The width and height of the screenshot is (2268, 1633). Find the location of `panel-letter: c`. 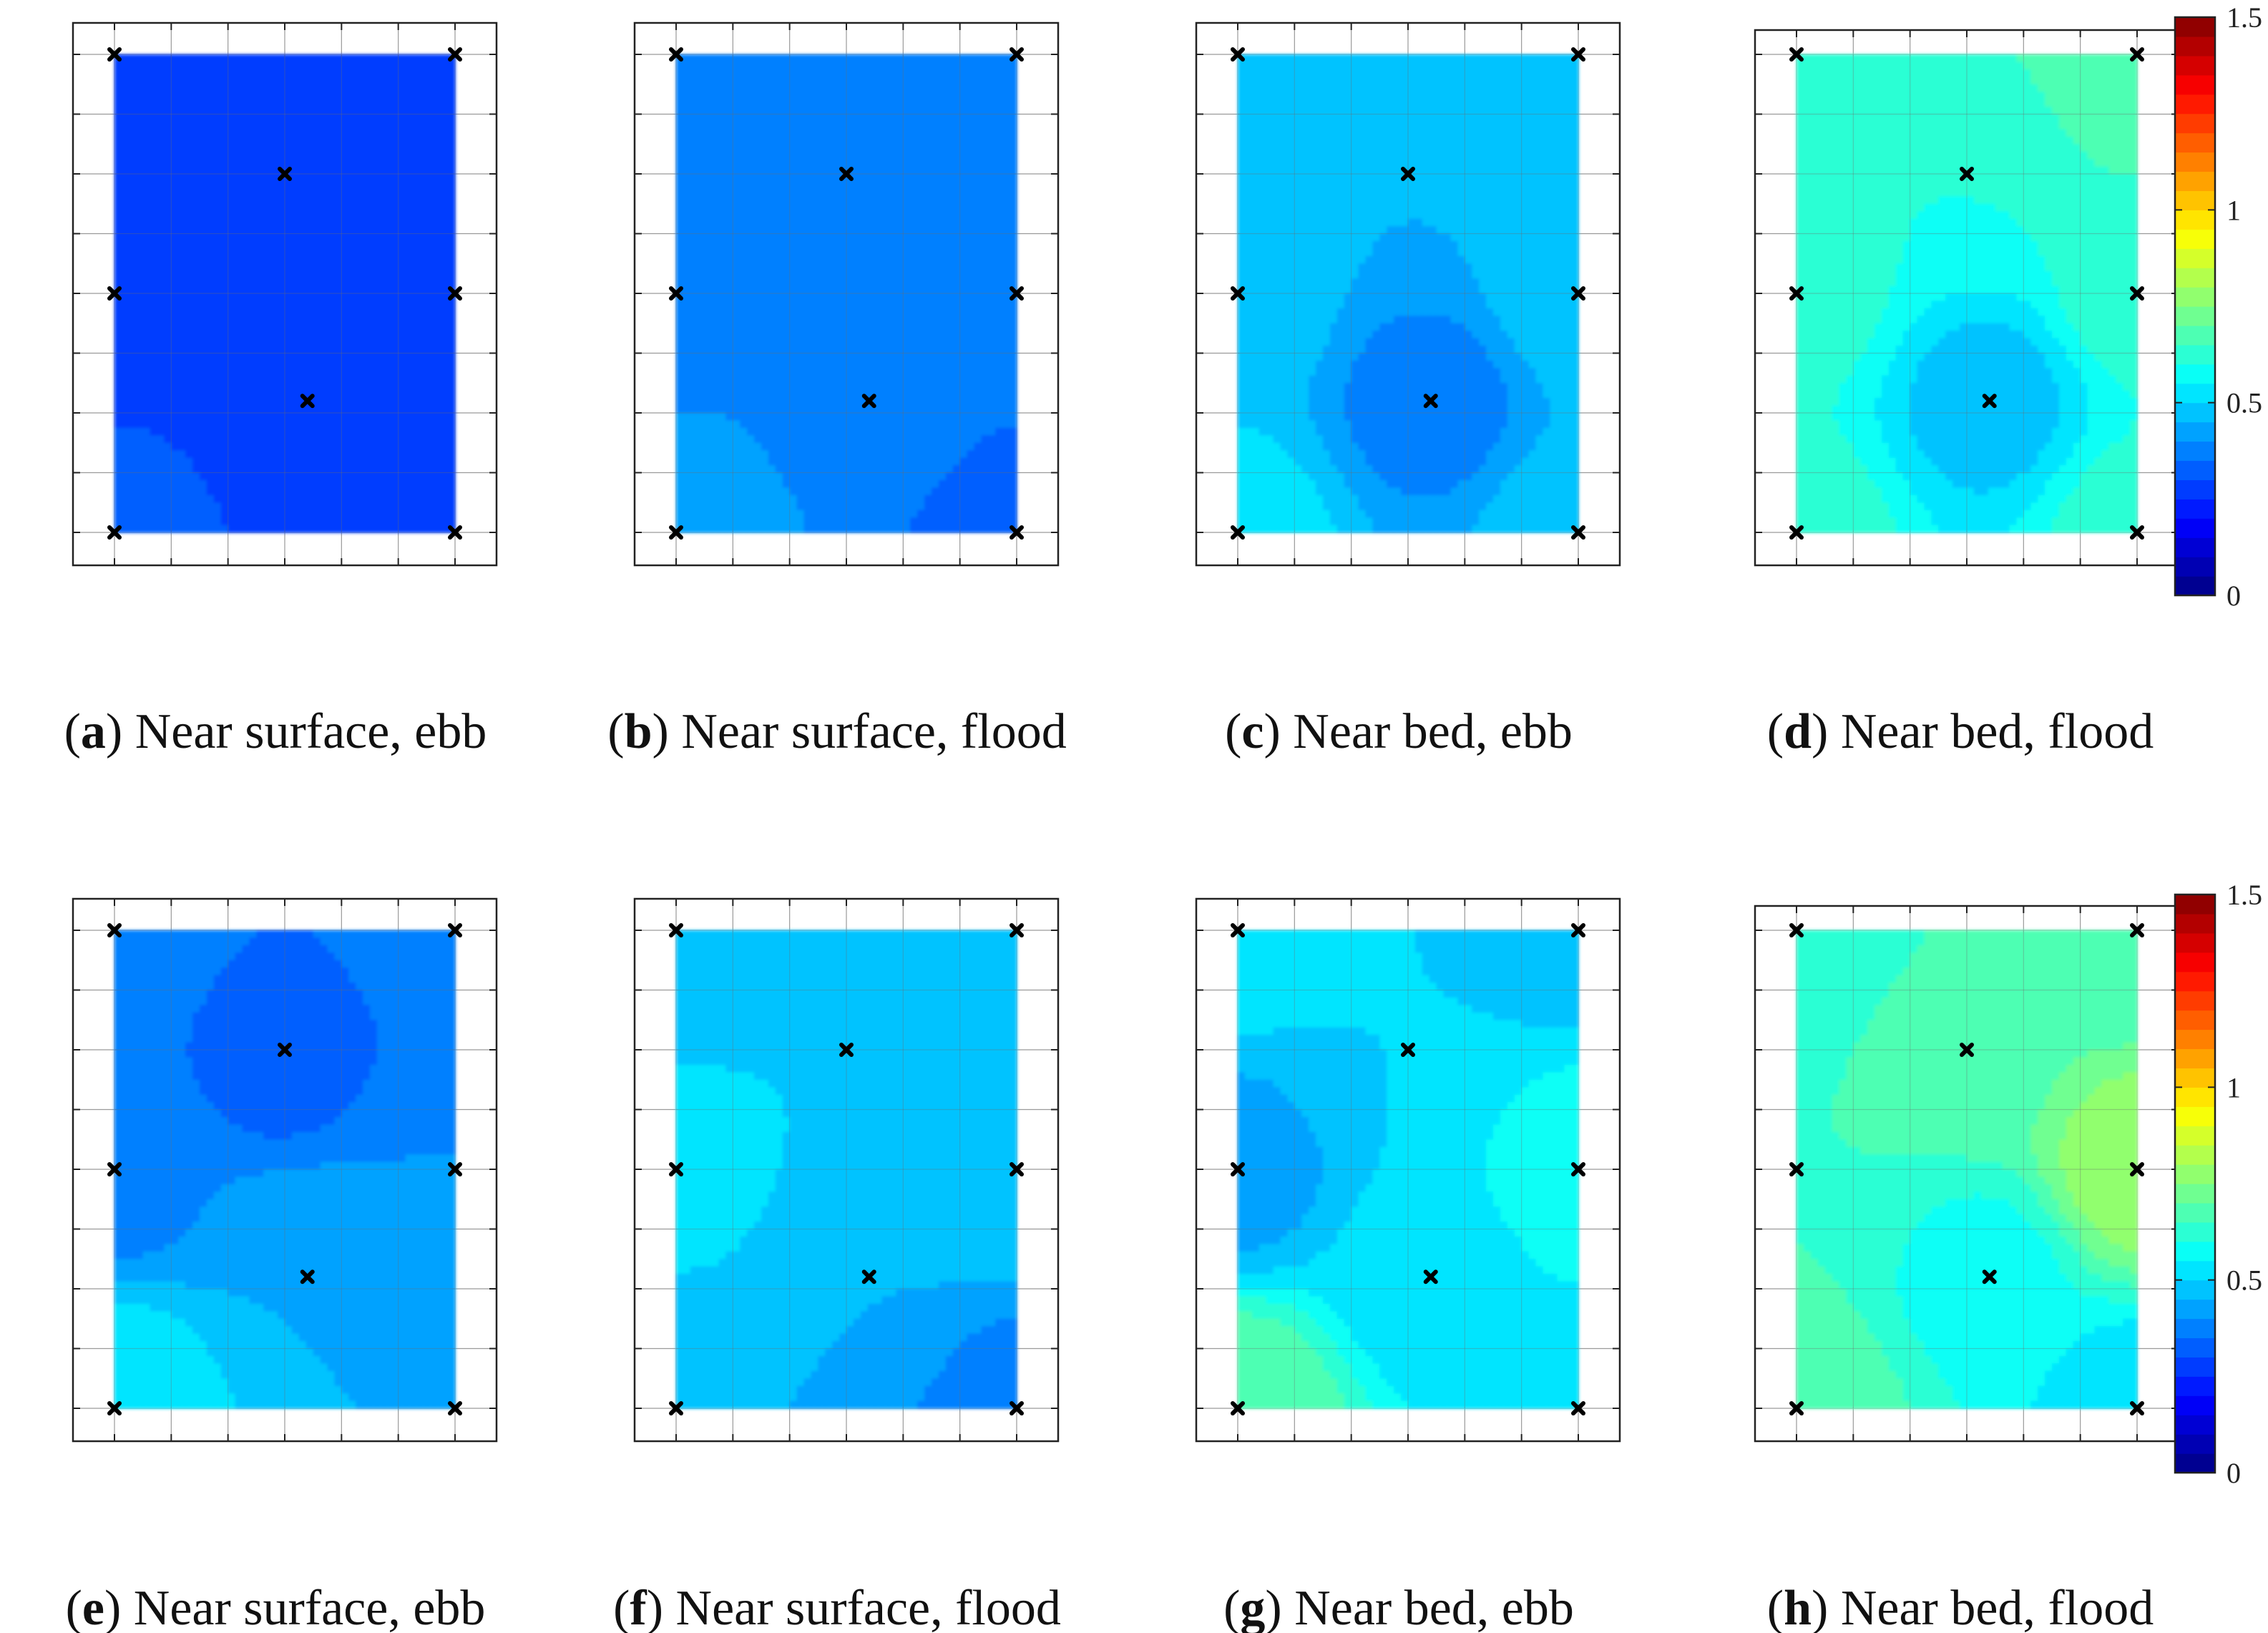

panel-letter: c is located at coordinates (1252, 732).